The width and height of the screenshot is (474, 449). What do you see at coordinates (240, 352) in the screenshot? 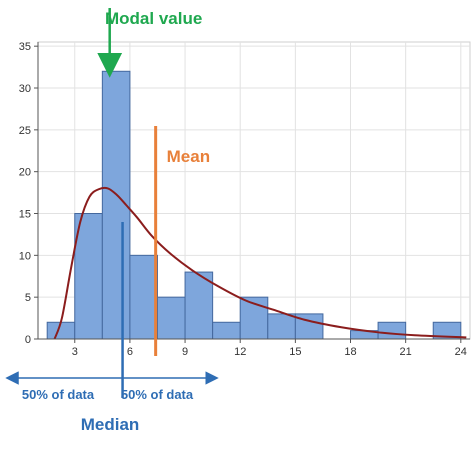
I see `x-tick-label: 12` at bounding box center [240, 352].